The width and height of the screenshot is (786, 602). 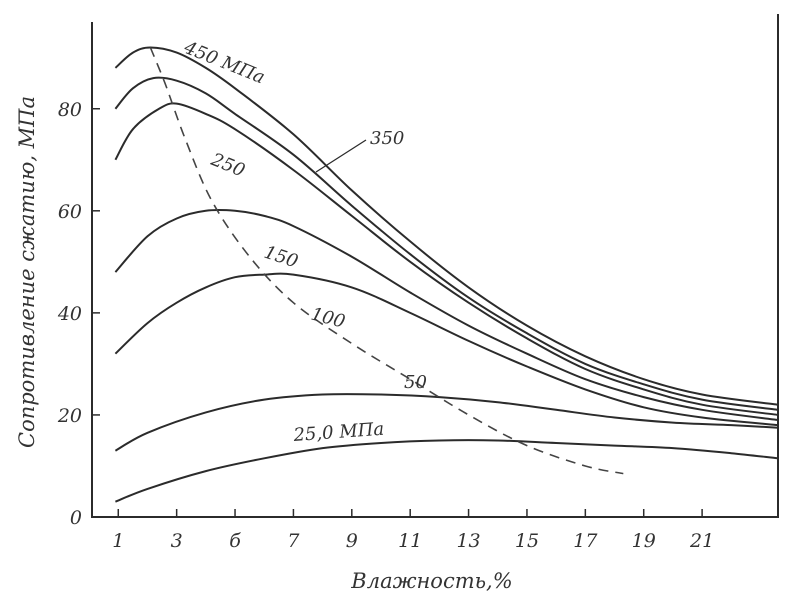 I want to click on y-tick-label: 80, so click(x=70, y=110).